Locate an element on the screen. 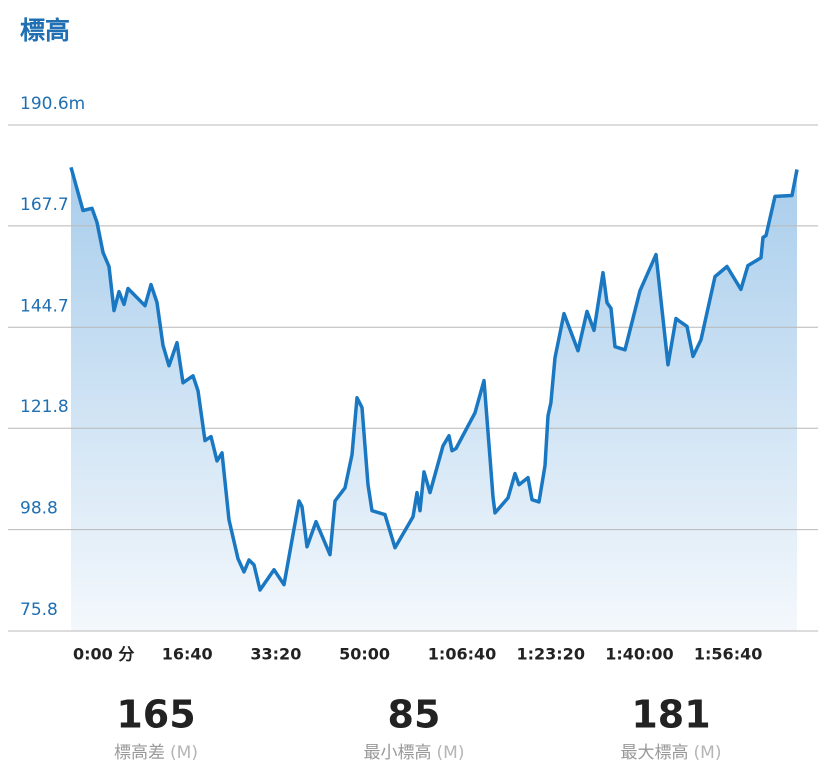 The height and width of the screenshot is (781, 828). chart-title: 標高 is located at coordinates (45, 30).